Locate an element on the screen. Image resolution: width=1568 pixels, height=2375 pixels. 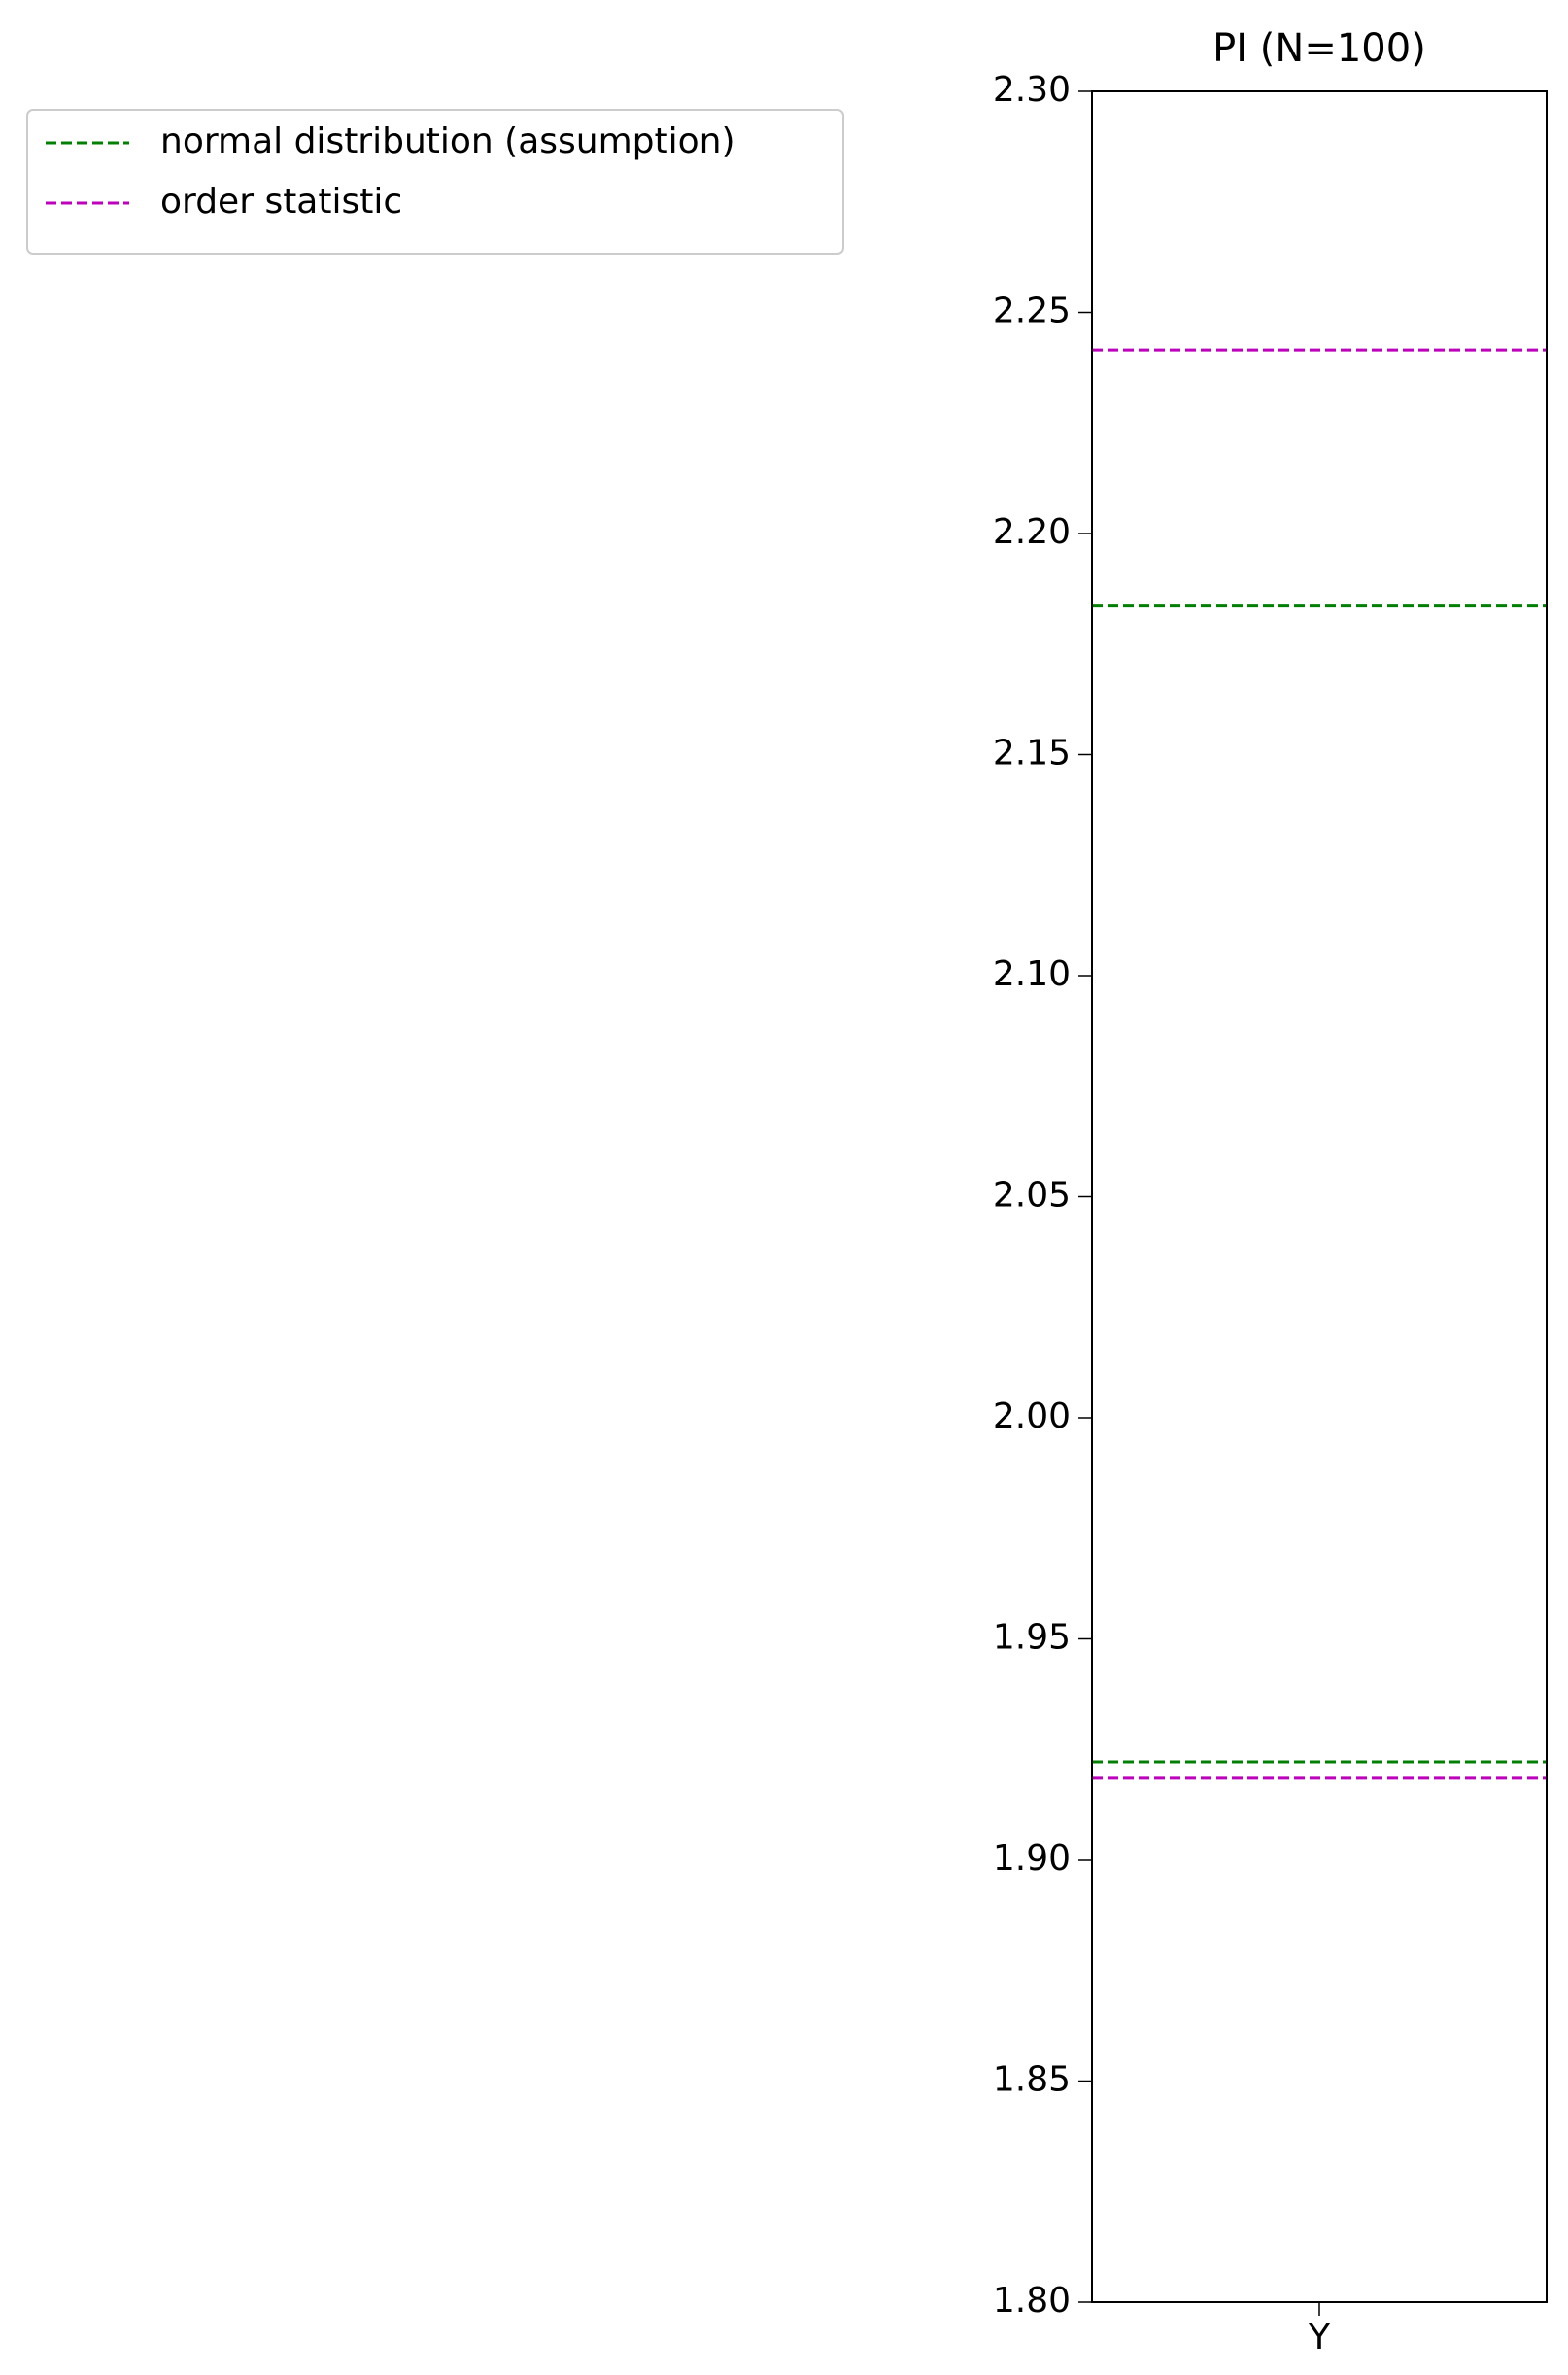
y-tick-label: 1.95 is located at coordinates (1032, 1638).